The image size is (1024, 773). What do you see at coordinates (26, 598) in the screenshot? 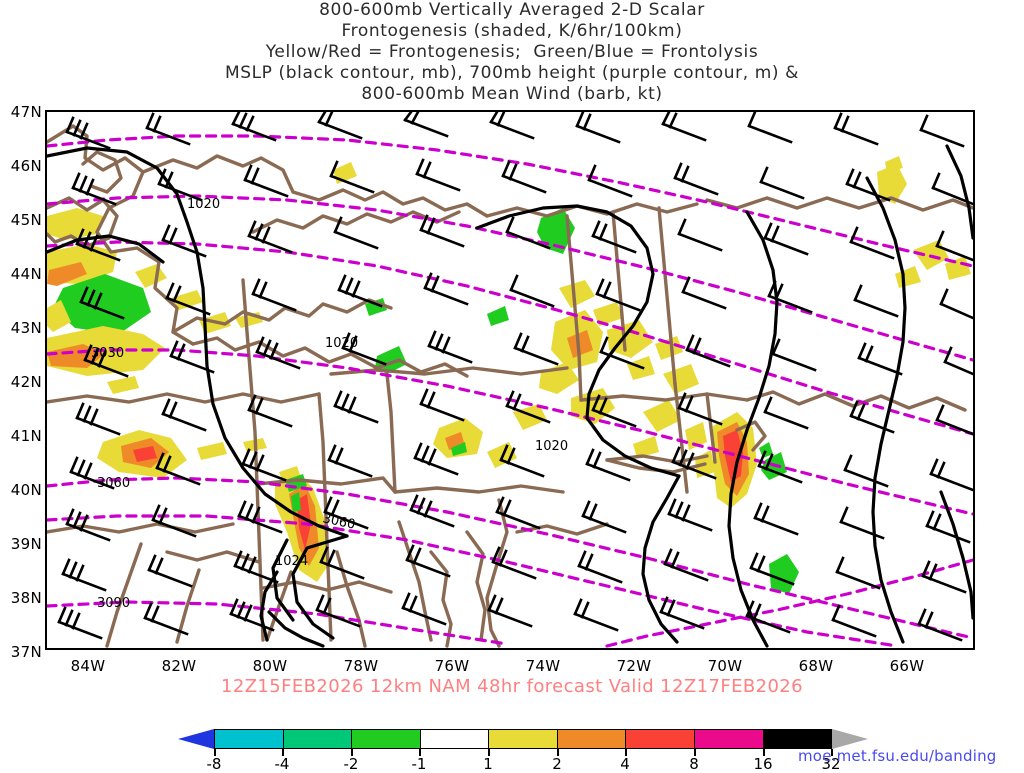
I see `lat-tick-38n: 38N` at bounding box center [26, 598].